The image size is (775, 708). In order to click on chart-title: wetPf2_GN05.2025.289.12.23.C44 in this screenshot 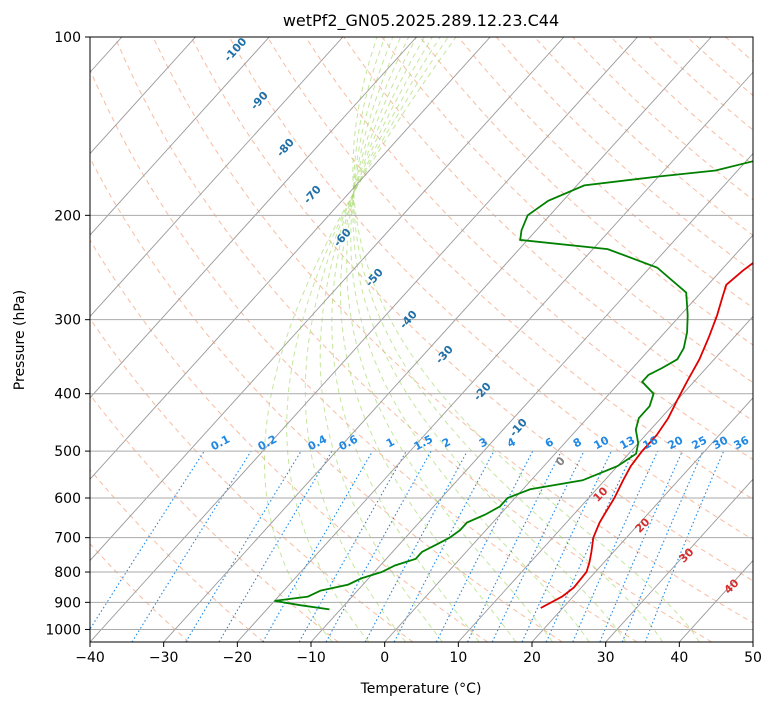, I will do `click(421, 21)`.